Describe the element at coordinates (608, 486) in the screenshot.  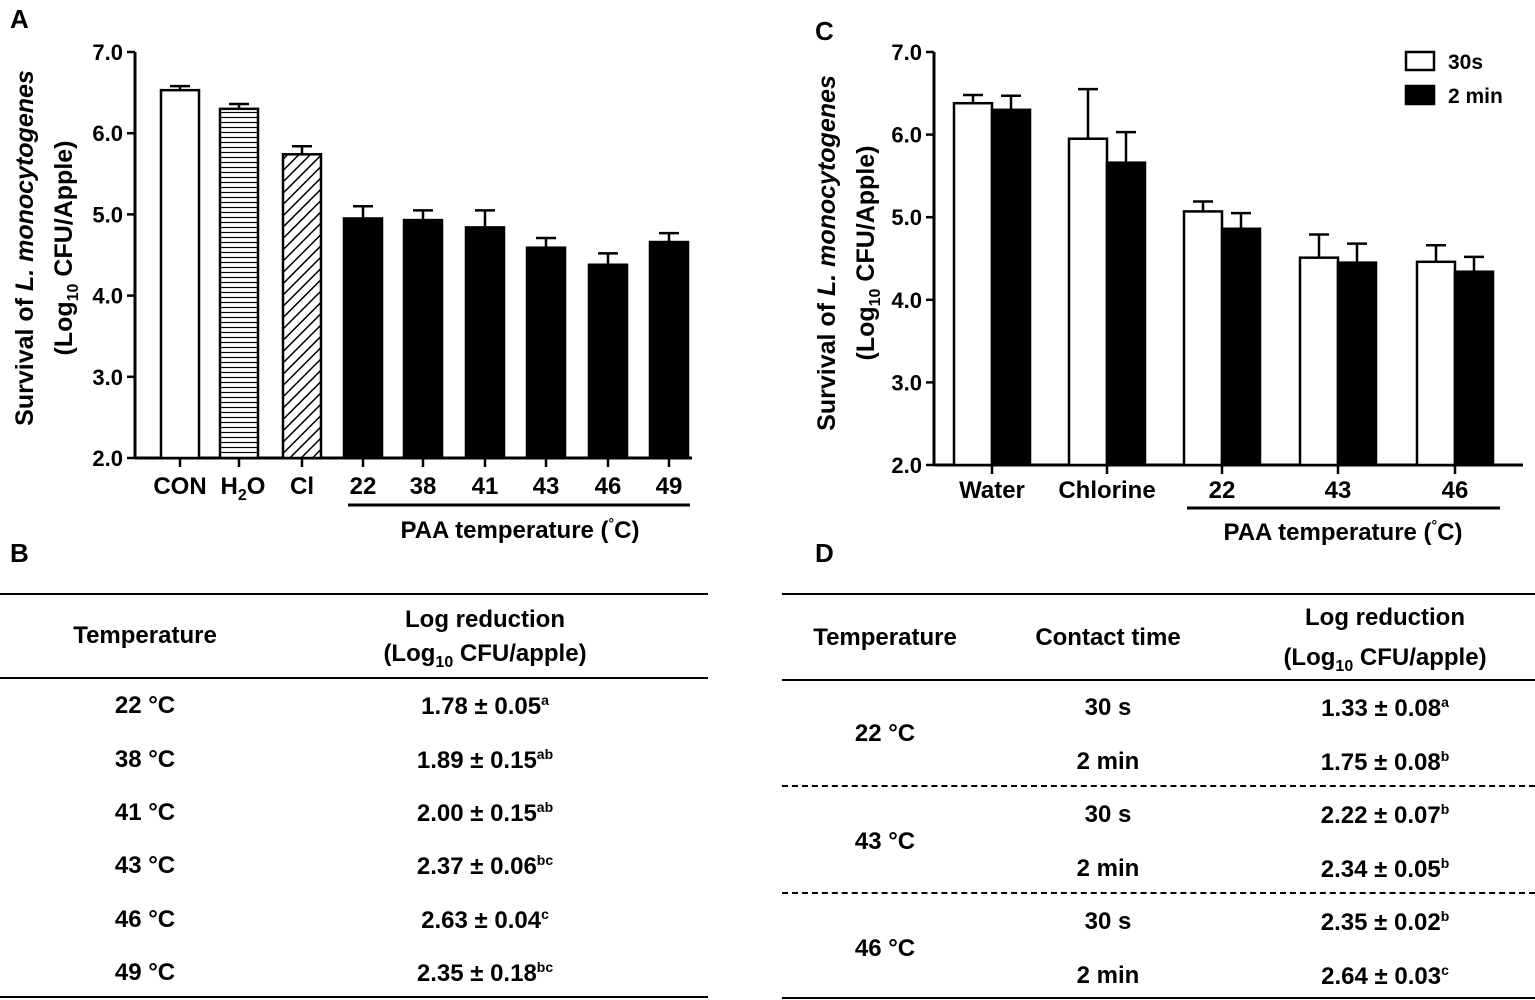
I see `chart-a-x-tick-label: 46` at that location.